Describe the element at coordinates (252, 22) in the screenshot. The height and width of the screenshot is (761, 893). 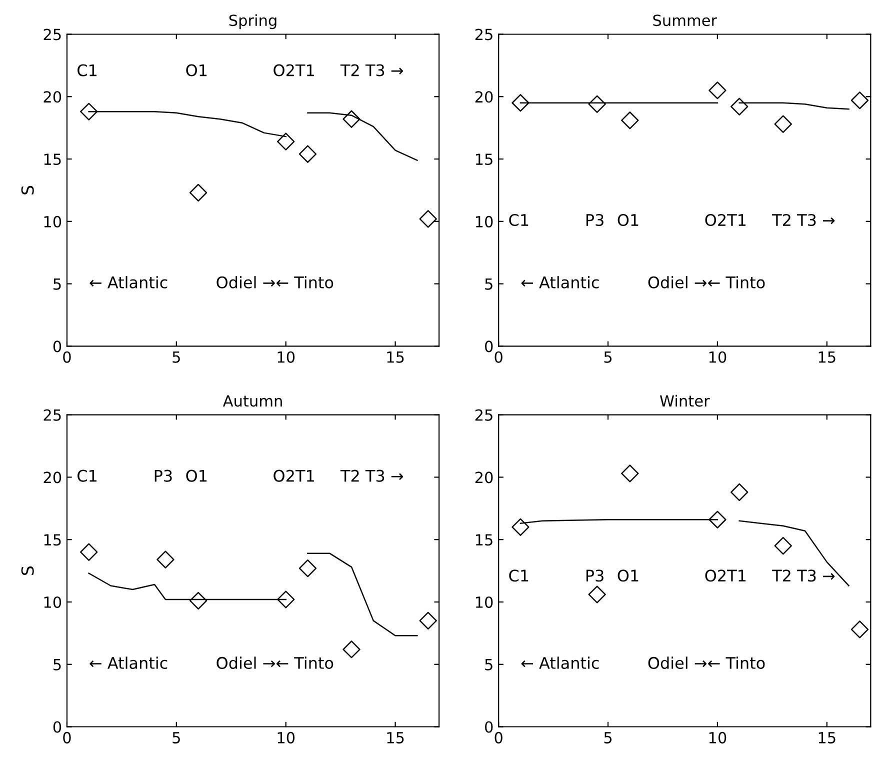
I see `chart-title: Spring` at that location.